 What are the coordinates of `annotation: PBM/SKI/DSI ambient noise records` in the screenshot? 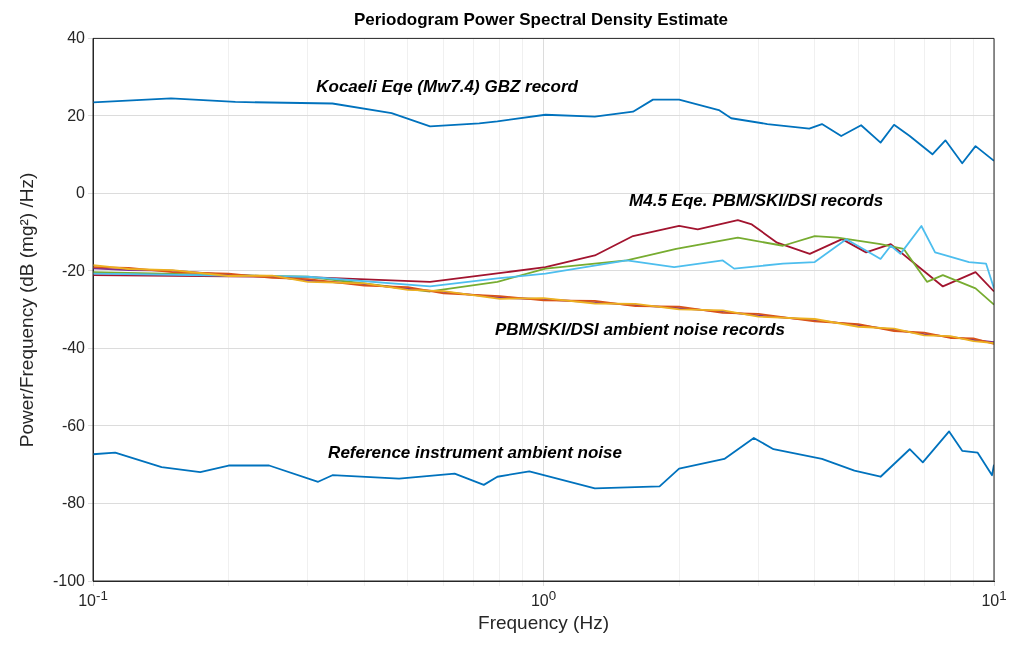 It's located at (639, 330).